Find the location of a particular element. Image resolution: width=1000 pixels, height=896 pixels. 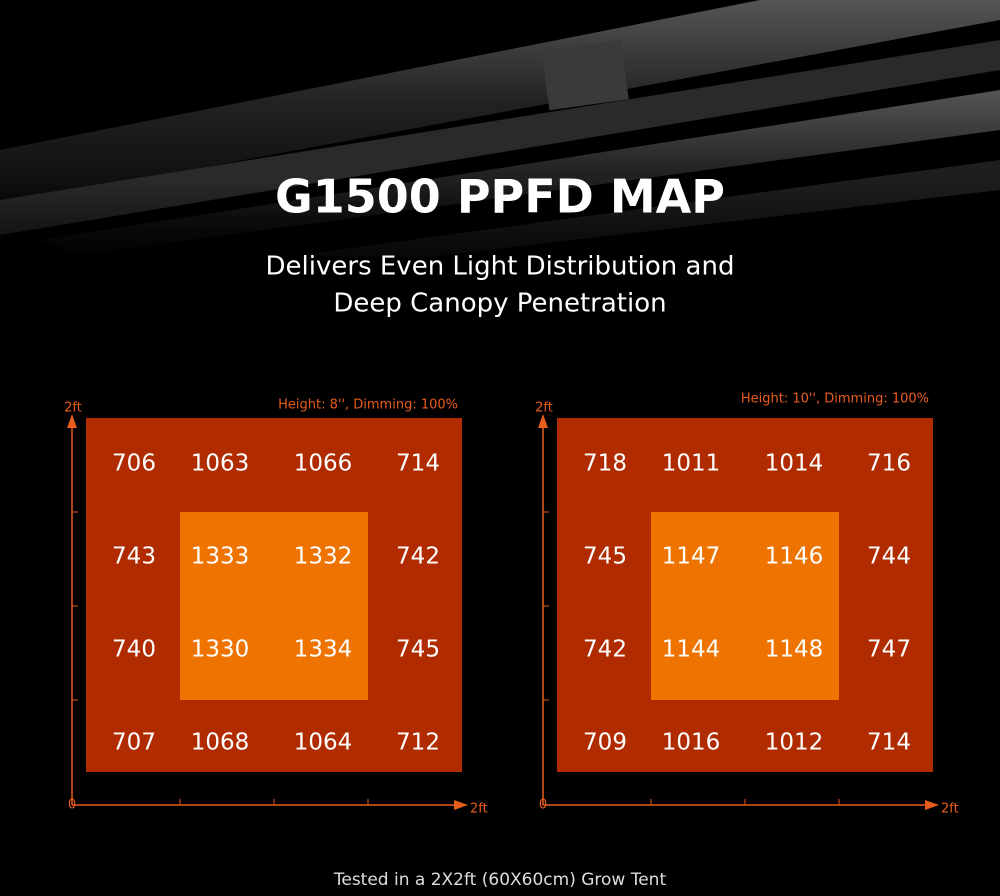

ppfd-value: 716 is located at coordinates (889, 464).